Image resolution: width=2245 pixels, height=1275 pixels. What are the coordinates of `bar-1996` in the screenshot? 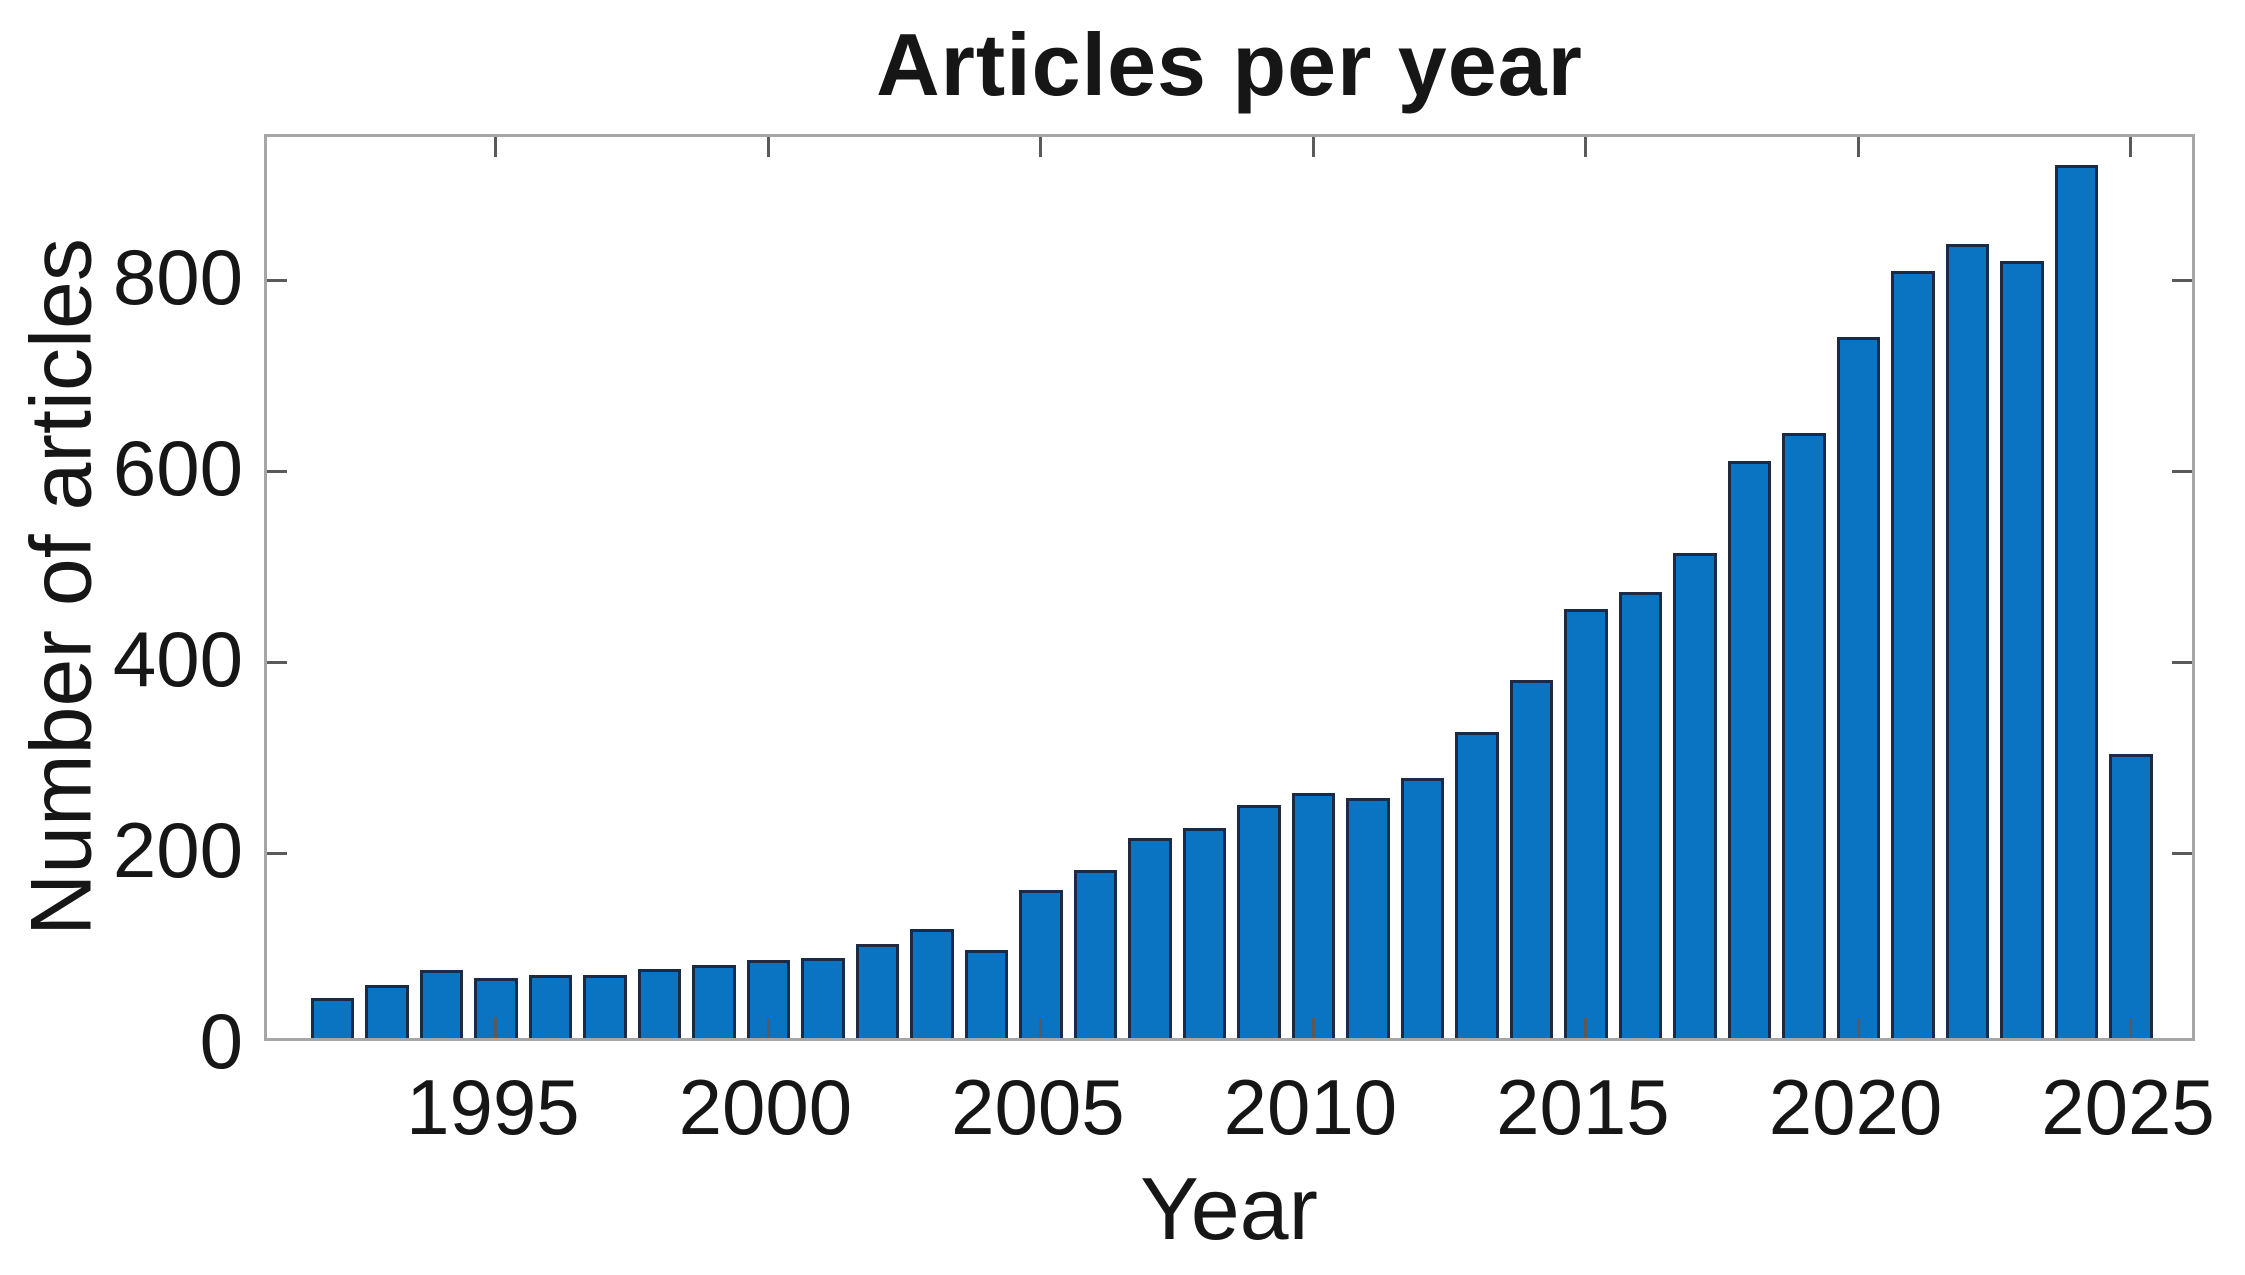 It's located at (550, 1006).